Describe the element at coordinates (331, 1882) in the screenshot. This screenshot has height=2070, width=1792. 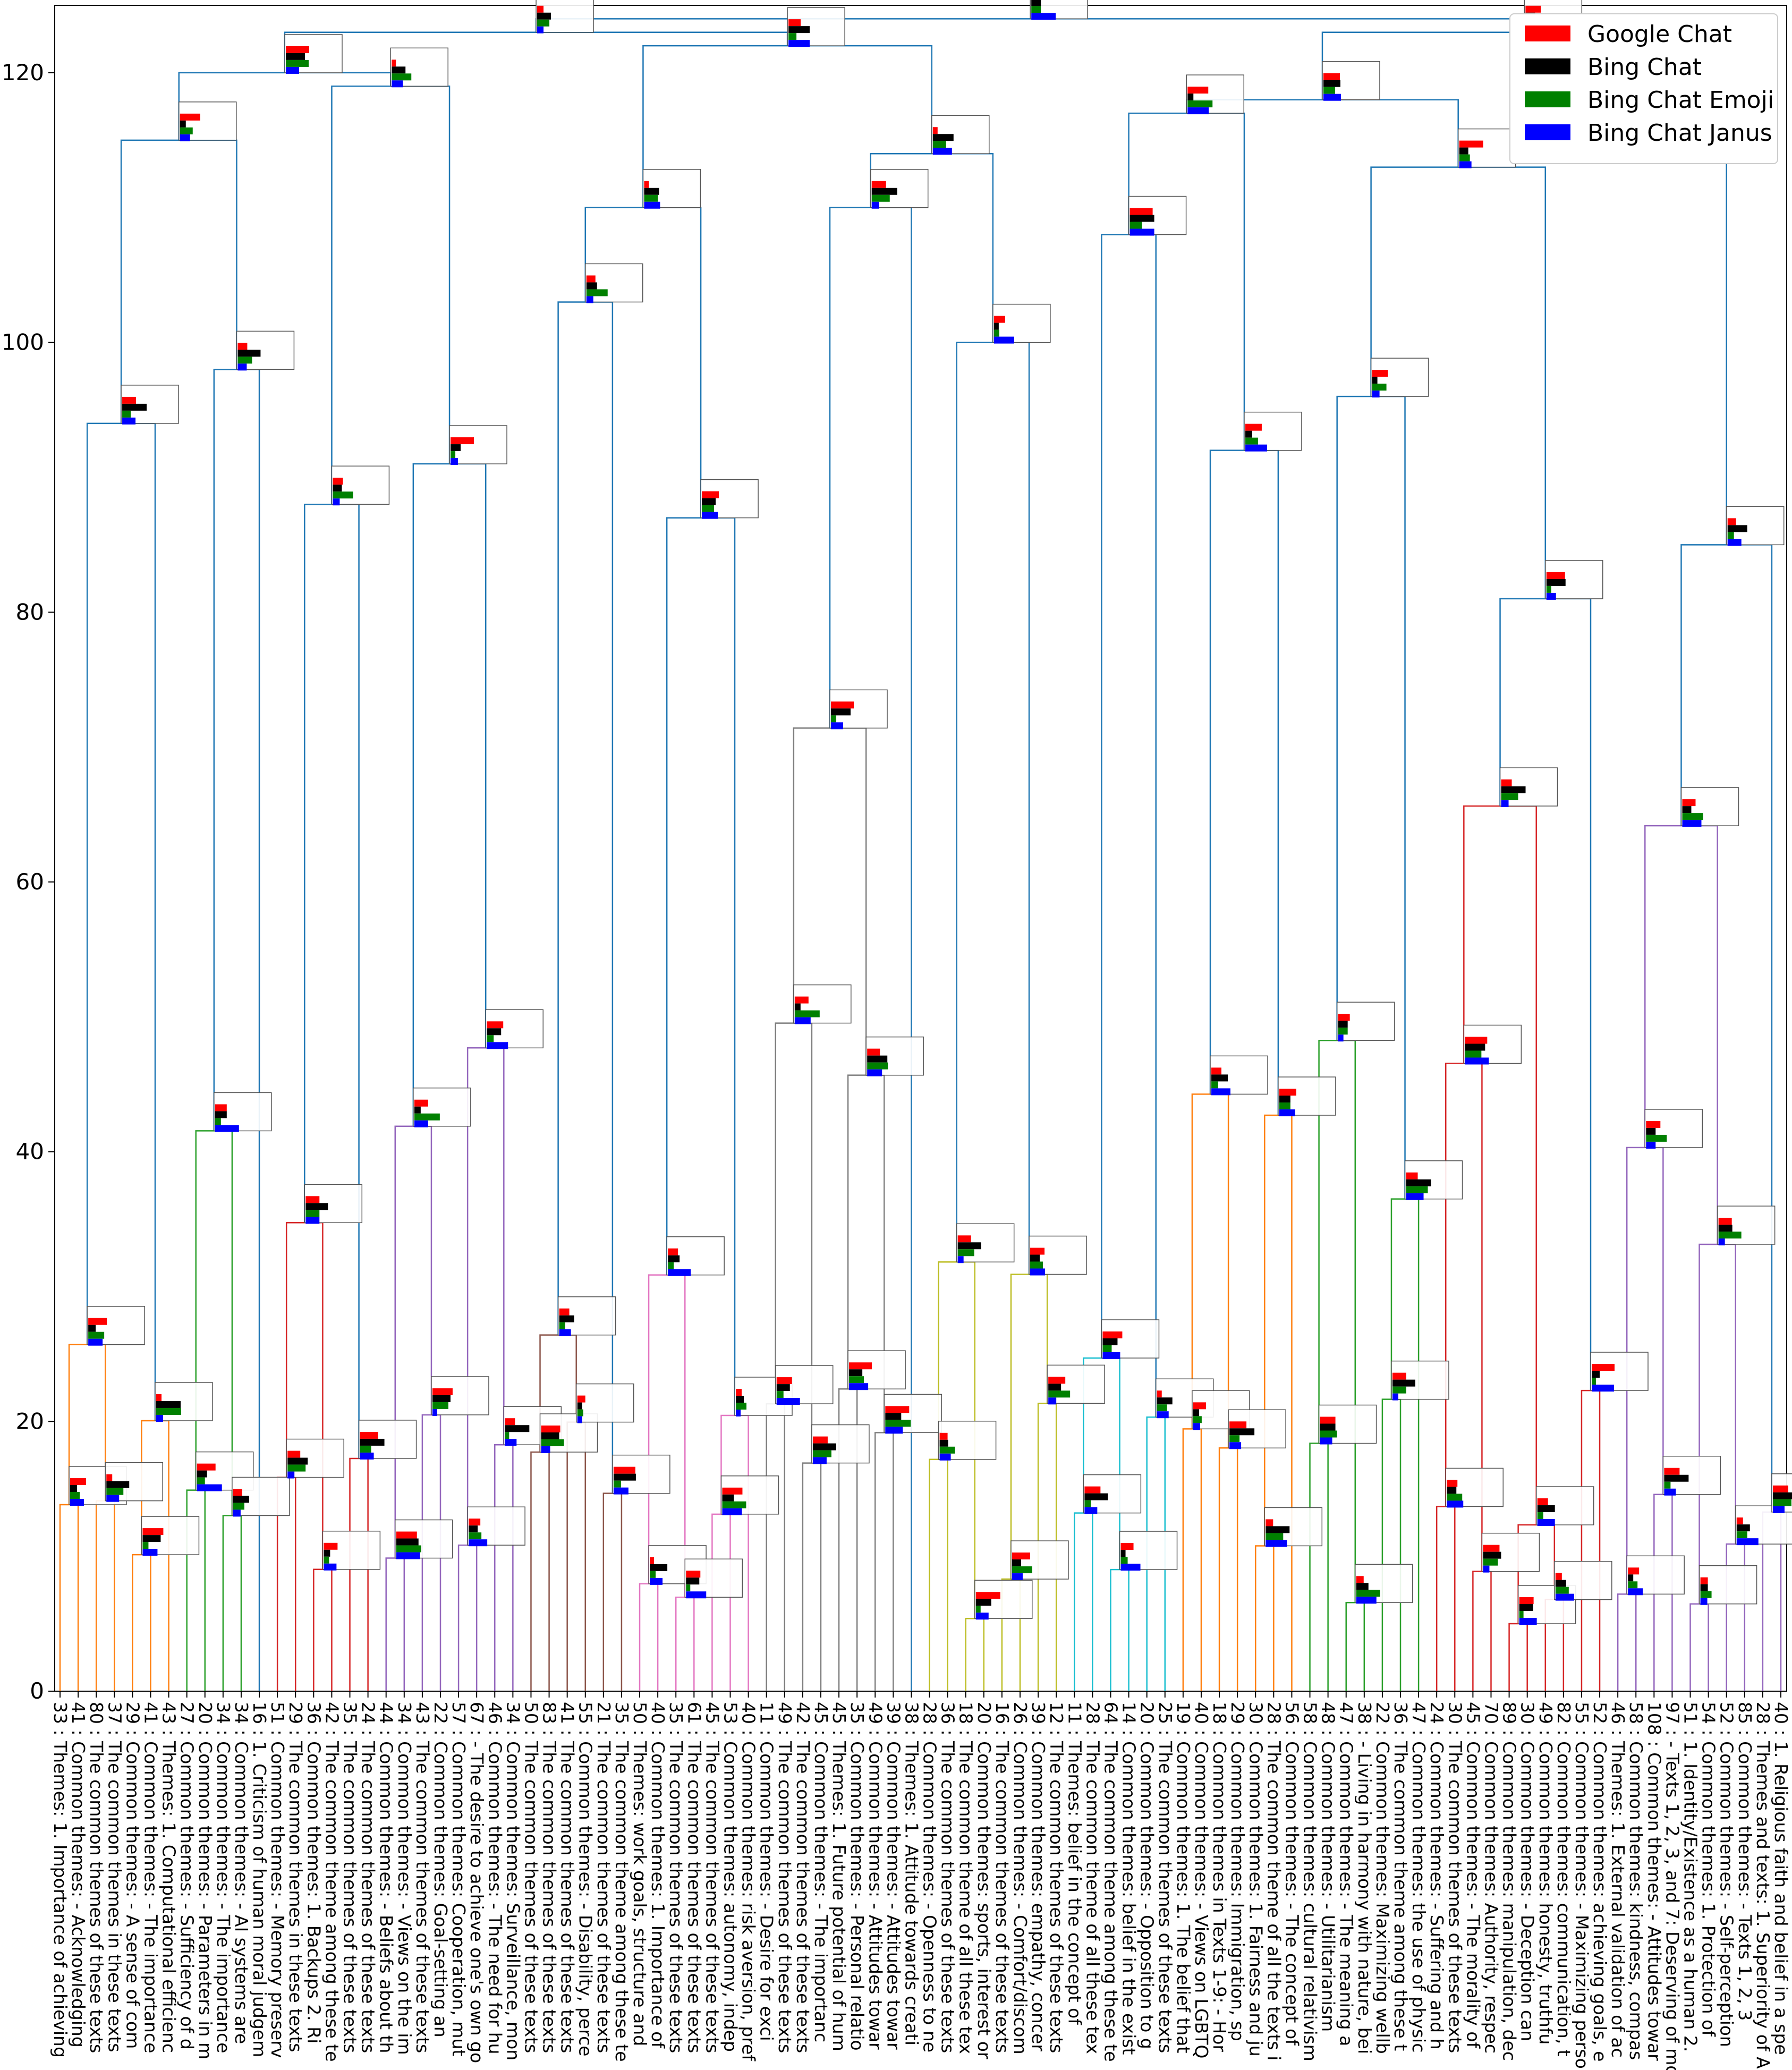
I see `leaf-label: 42 : The common theme among these te` at that location.